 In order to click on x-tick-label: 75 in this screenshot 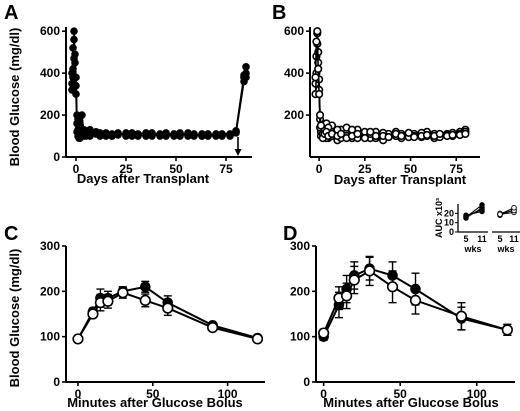, I will do `click(226, 169)`.